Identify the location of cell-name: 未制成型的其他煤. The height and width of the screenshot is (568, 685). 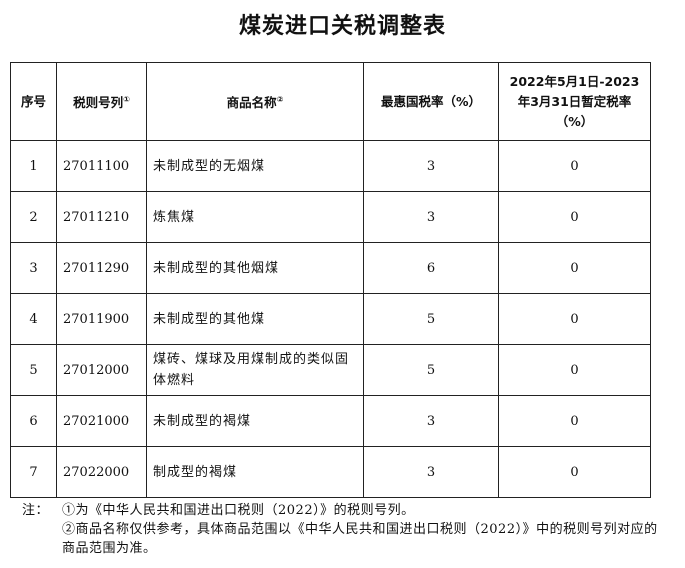
(255, 319).